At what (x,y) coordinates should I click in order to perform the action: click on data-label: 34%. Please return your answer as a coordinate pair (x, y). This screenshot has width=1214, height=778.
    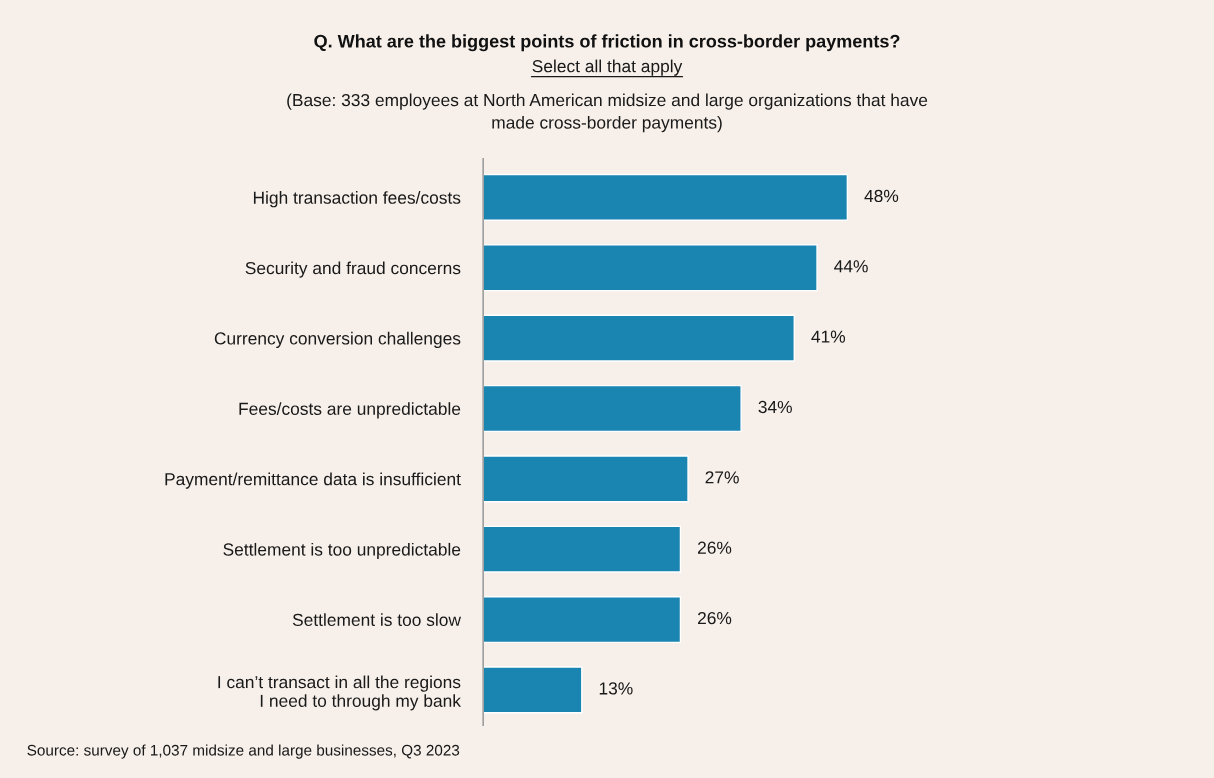
    Looking at the image, I should click on (775, 407).